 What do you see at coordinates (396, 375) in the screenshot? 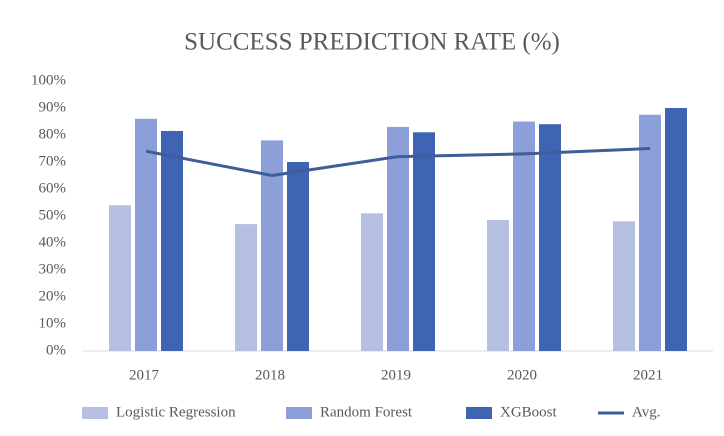
I see `x-tick-label: 2019` at bounding box center [396, 375].